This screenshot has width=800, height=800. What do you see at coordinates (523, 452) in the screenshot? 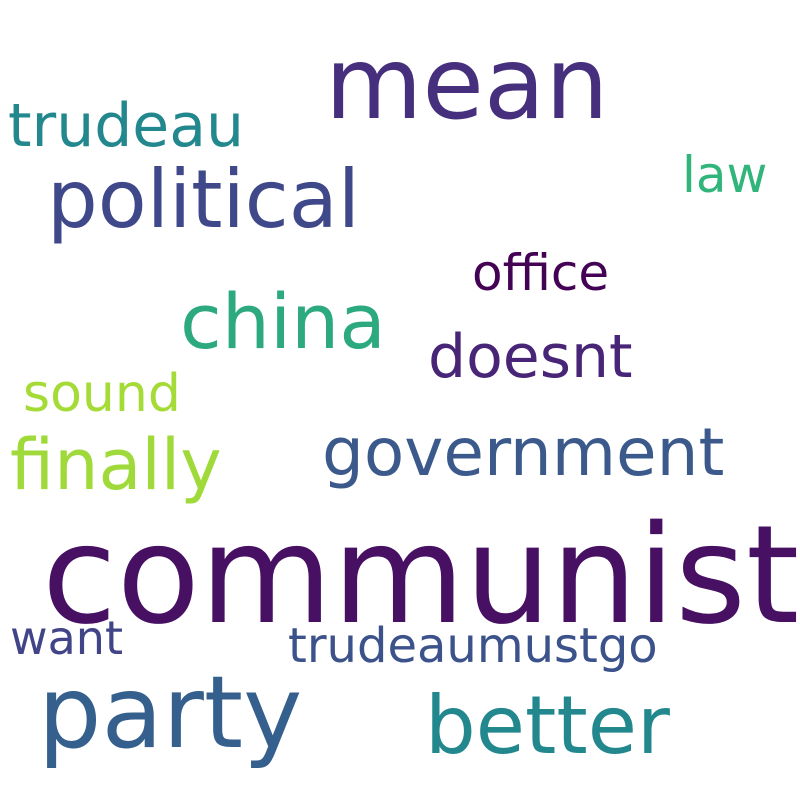
I see `word-government: government` at bounding box center [523, 452].